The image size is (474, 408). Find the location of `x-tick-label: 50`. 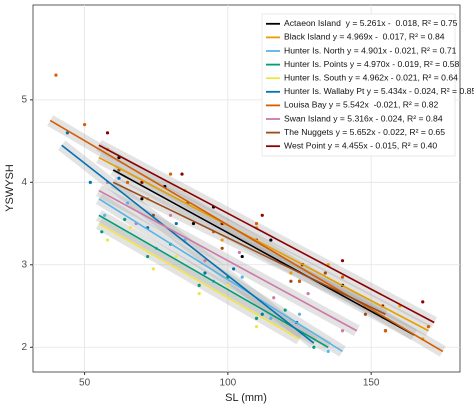

x-tick-label: 50 is located at coordinates (85, 383).